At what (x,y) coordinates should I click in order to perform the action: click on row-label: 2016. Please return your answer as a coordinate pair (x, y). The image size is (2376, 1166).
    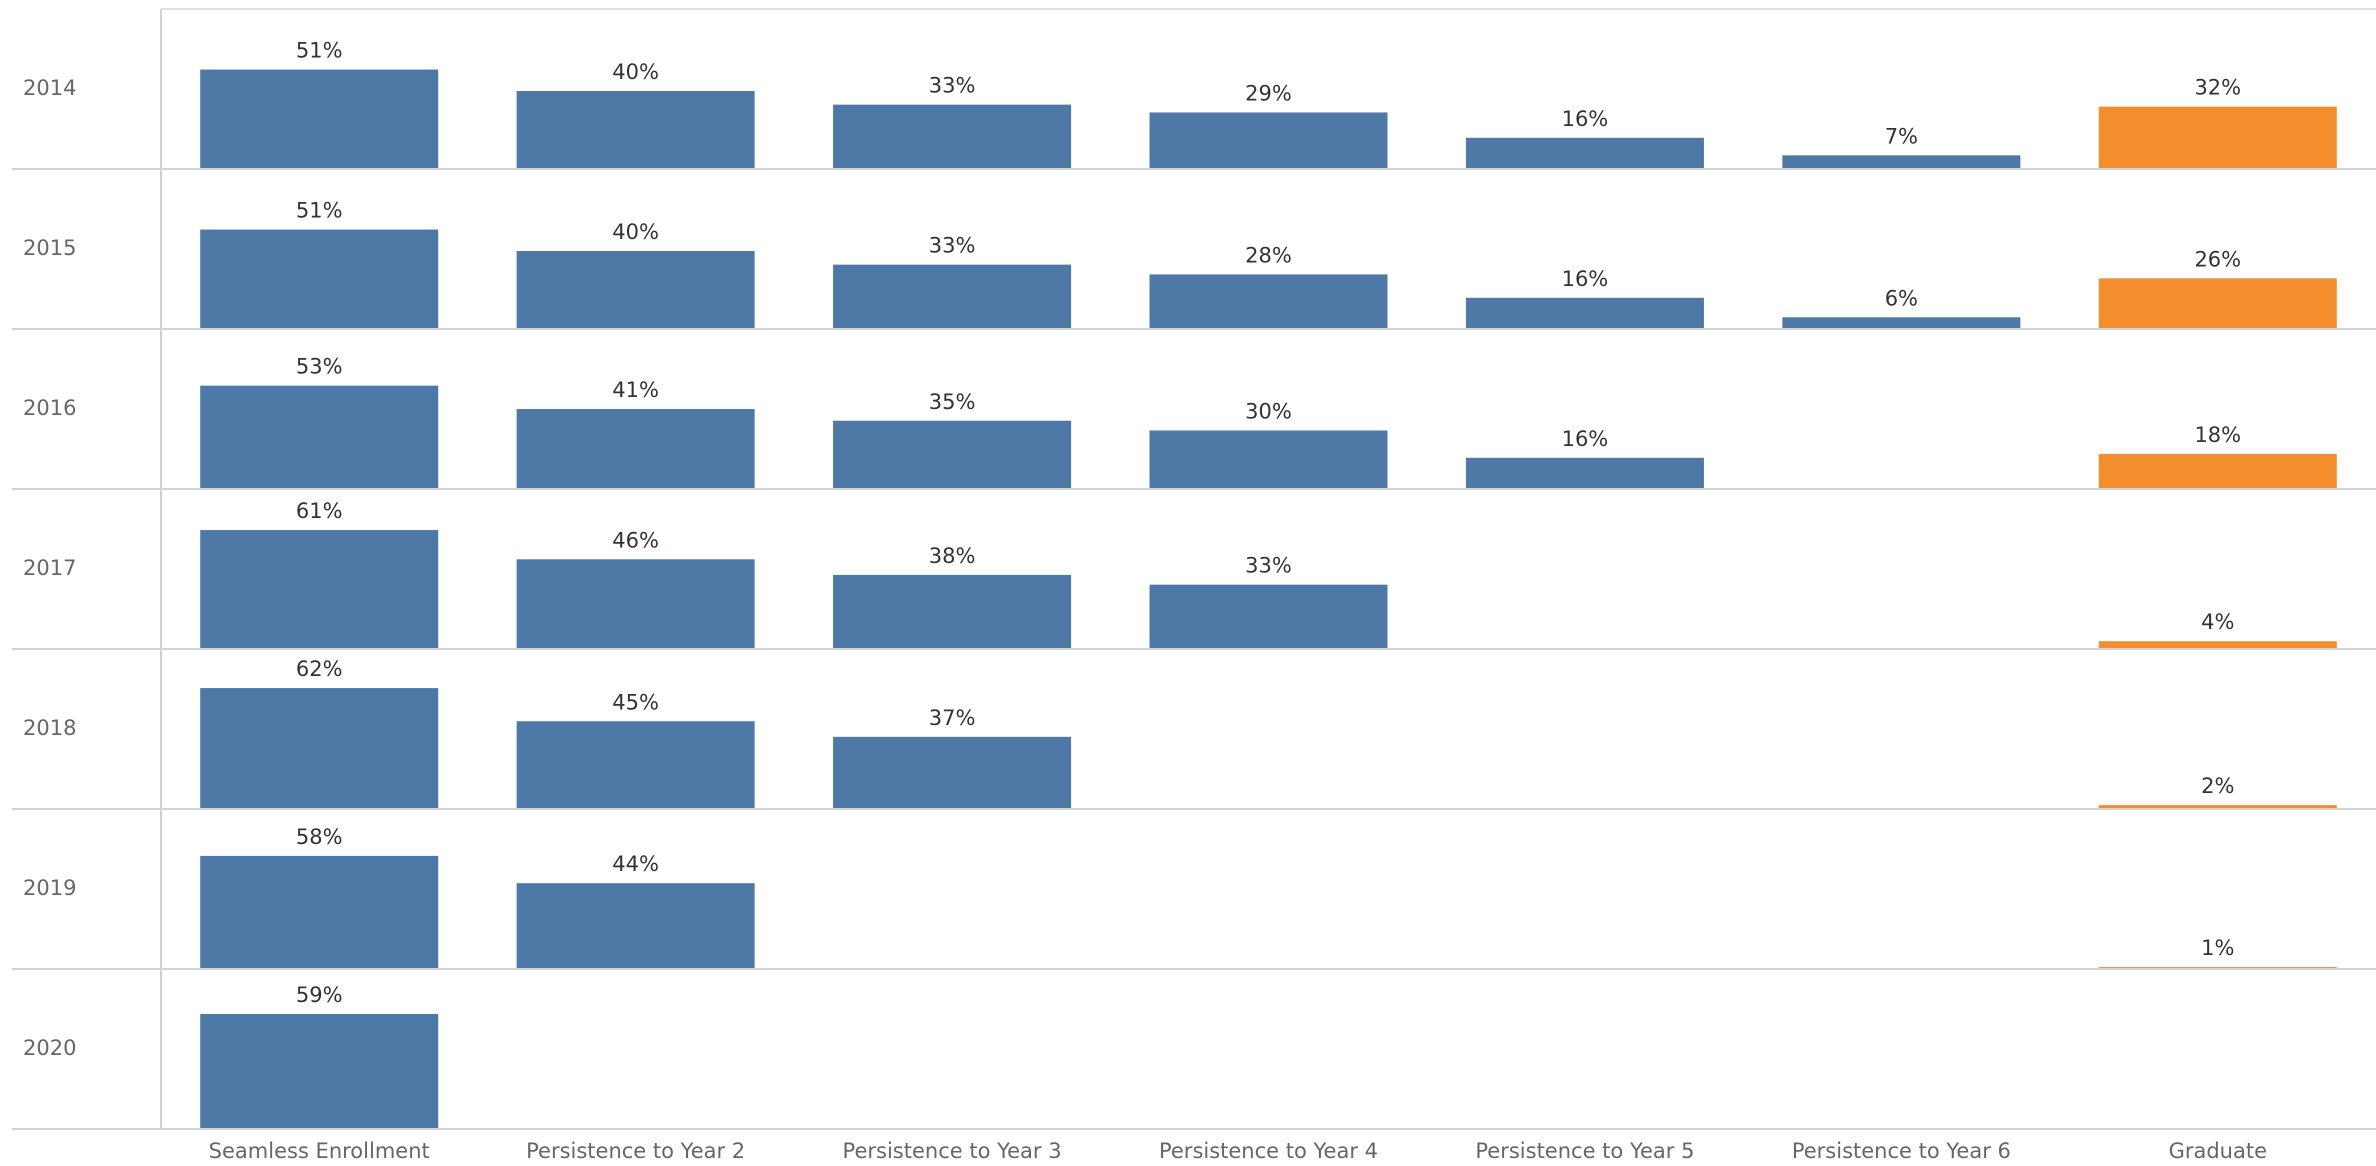
    Looking at the image, I should click on (49, 408).